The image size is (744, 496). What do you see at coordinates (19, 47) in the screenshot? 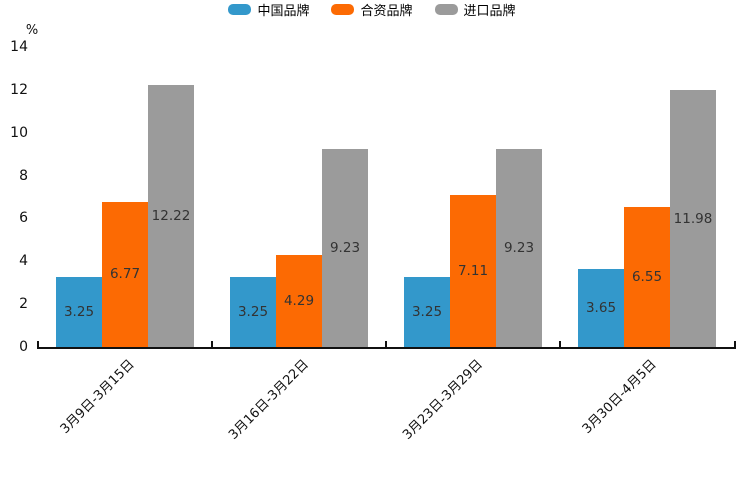
I see `y-tick-label: 14` at bounding box center [19, 47].